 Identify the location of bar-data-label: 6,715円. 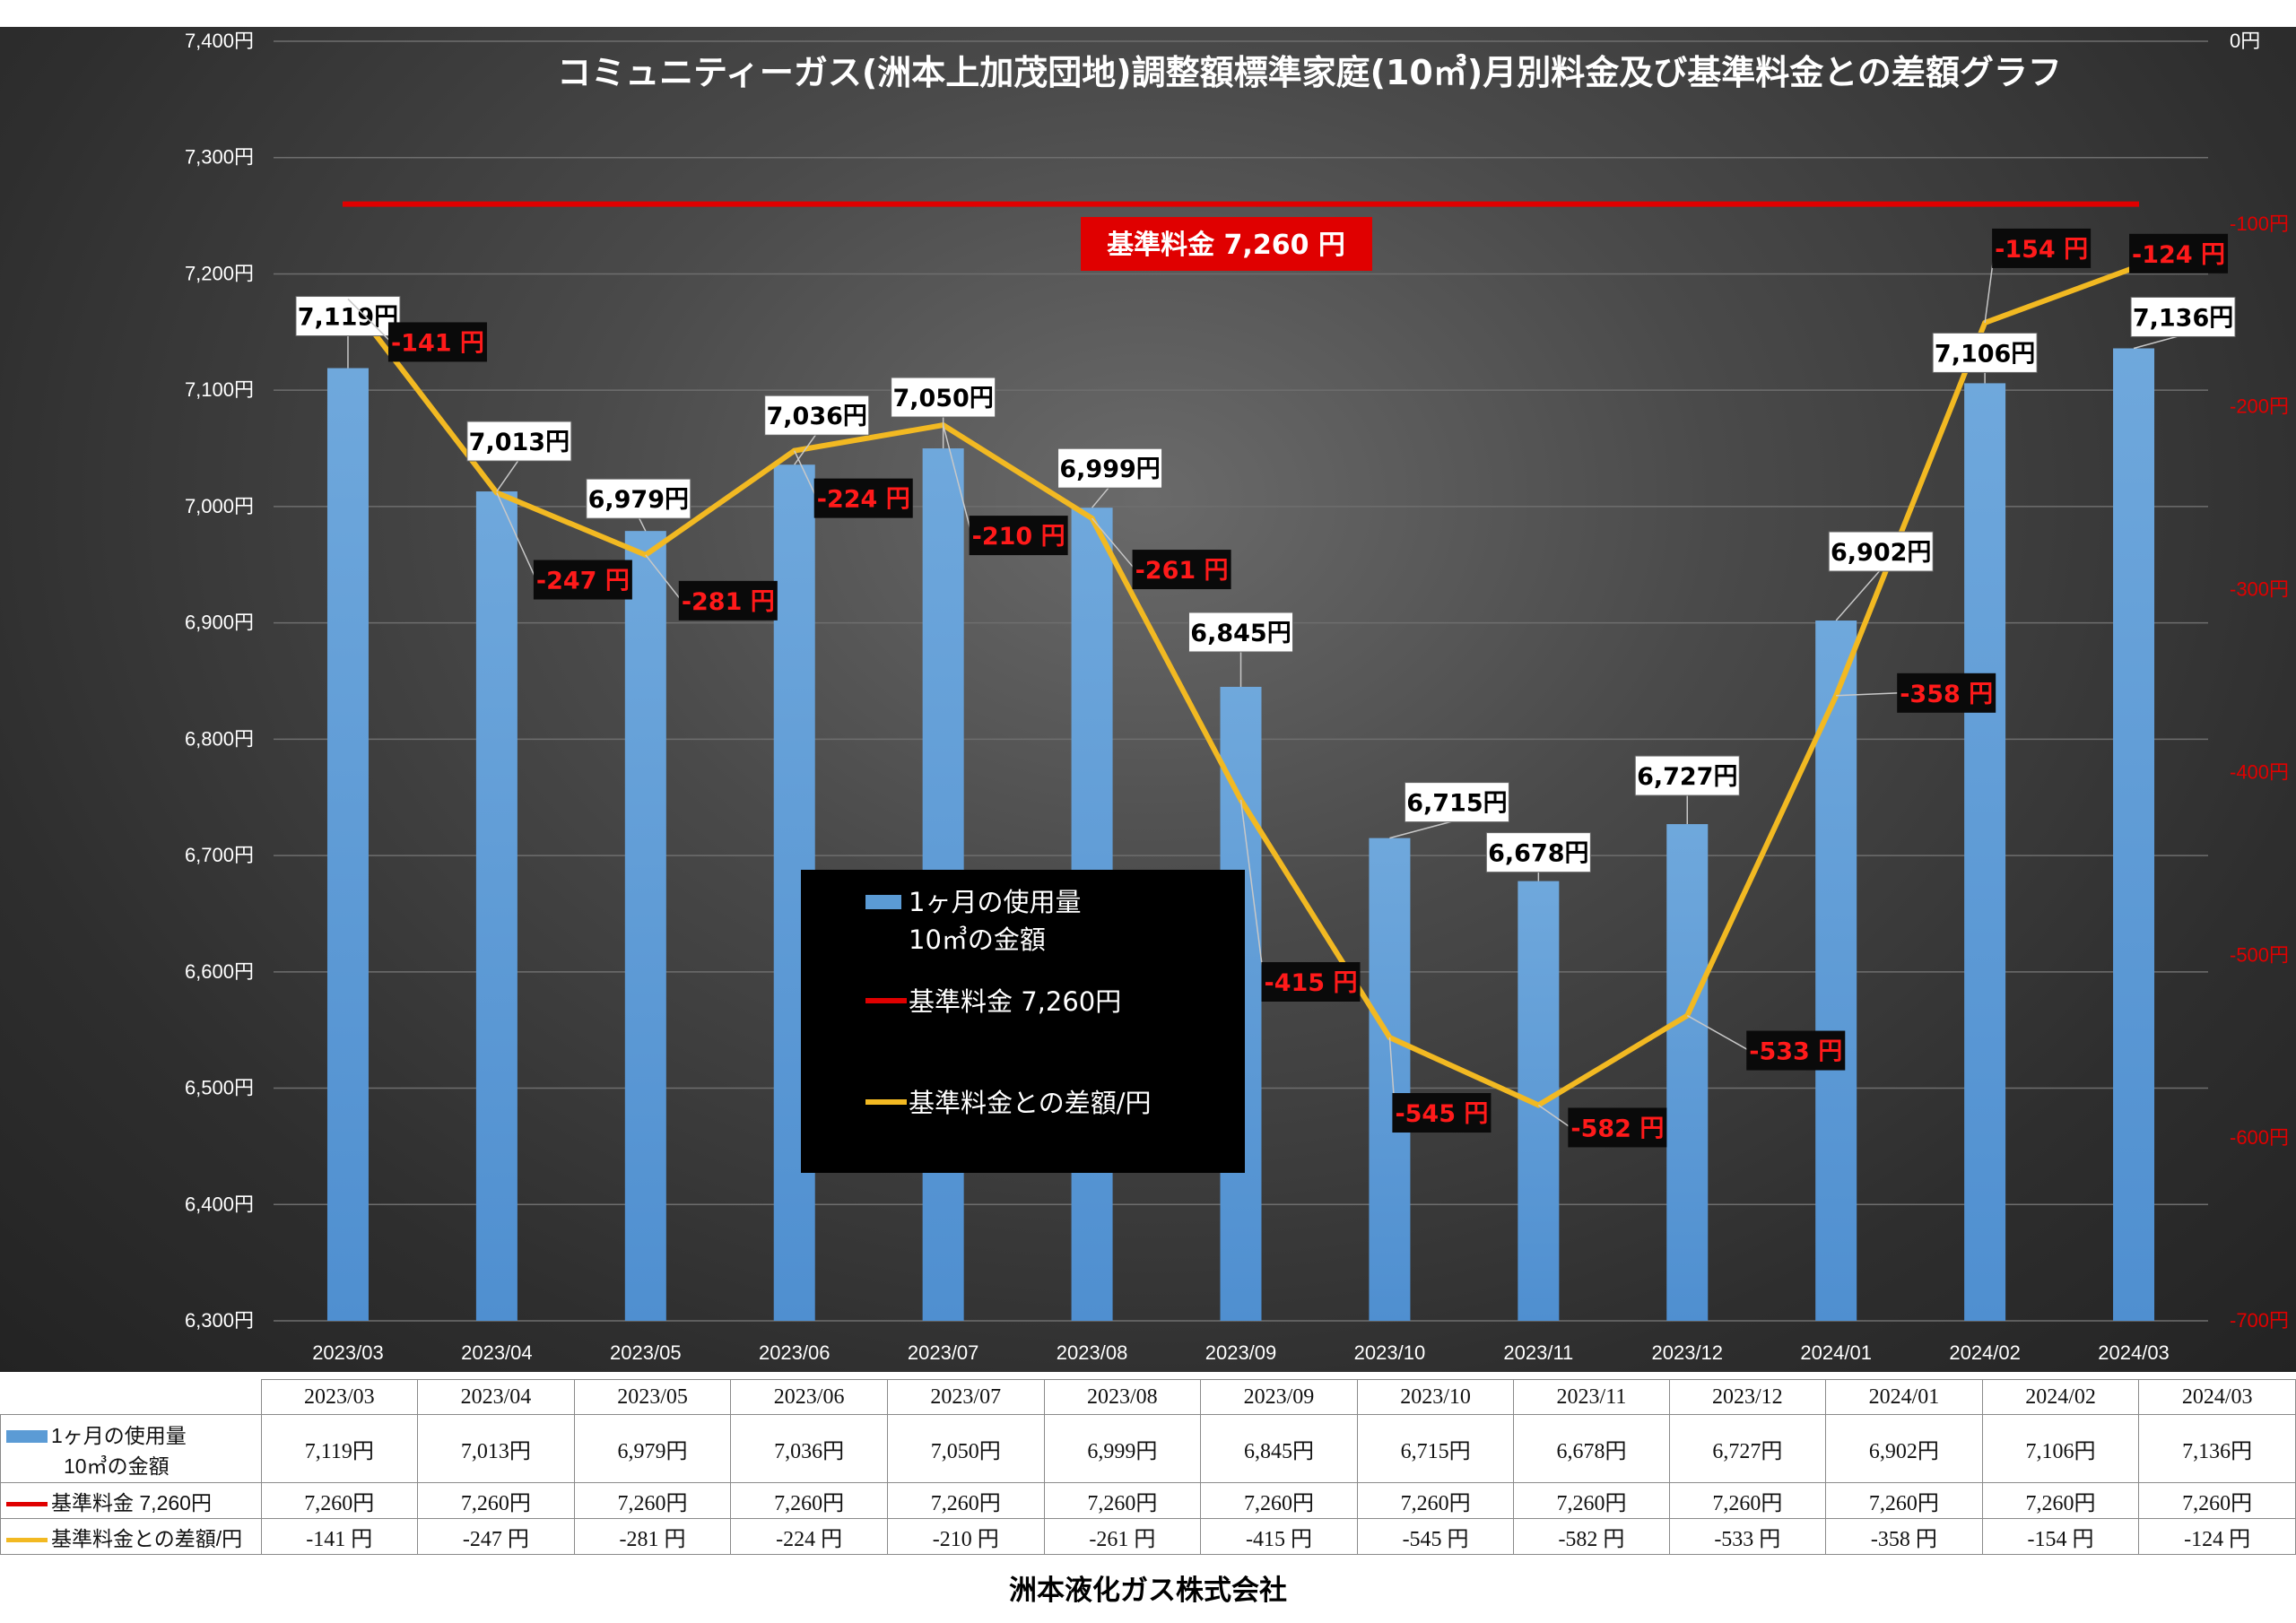
(1456, 804).